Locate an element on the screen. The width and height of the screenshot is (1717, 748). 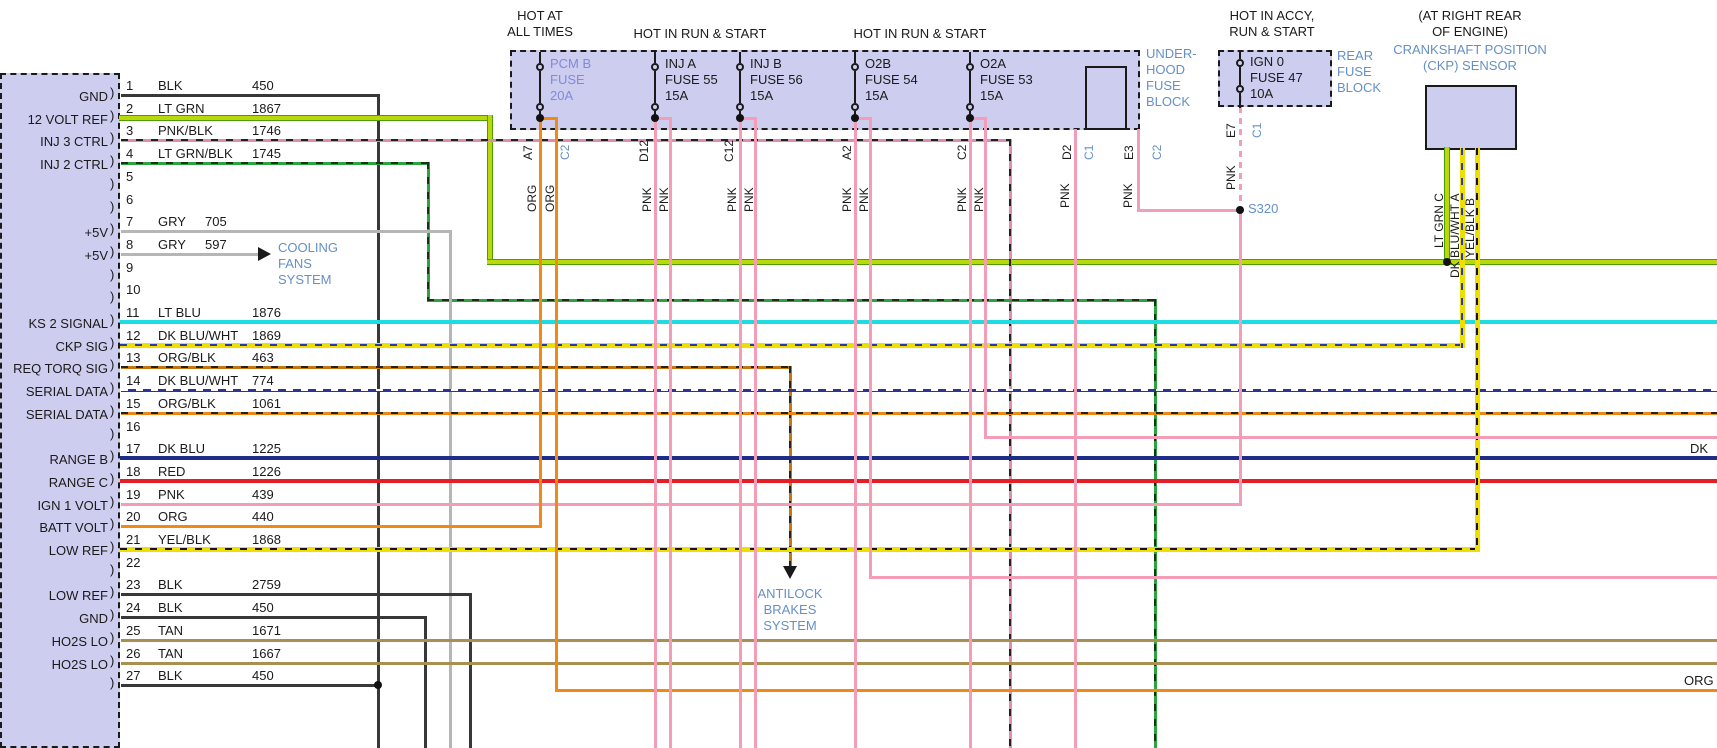
pin-circuit-number: 1671 is located at coordinates (266, 630).